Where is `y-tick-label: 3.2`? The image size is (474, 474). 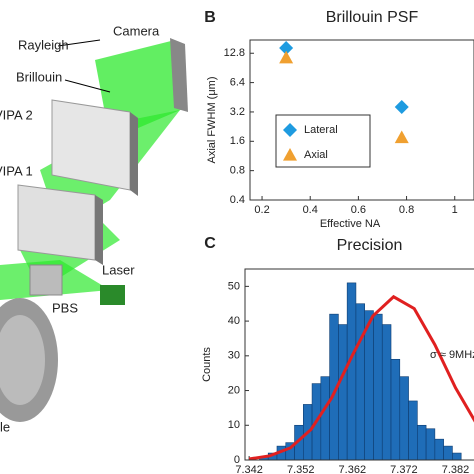 y-tick-label: 3.2 is located at coordinates (237, 112).